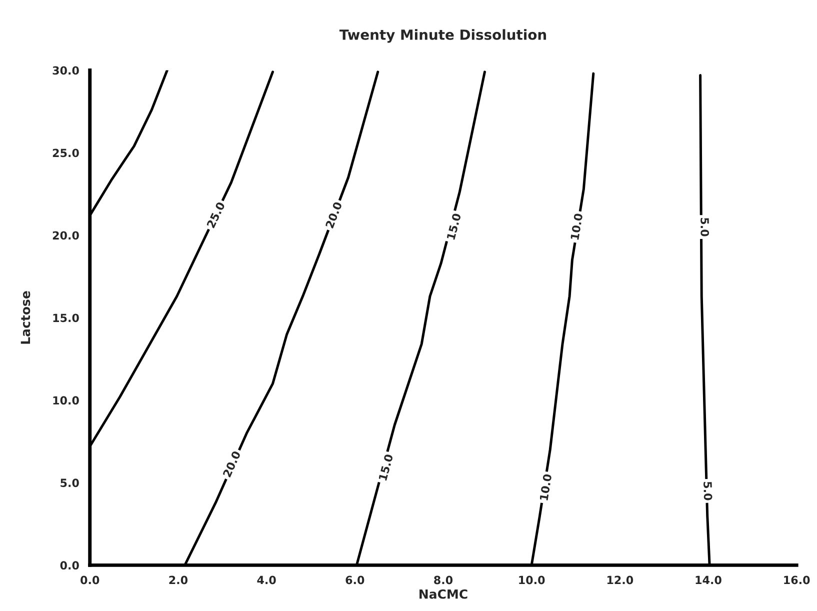 This screenshot has height=611, width=817. Describe the element at coordinates (216, 214) in the screenshot. I see `annotation: 25.0` at that location.